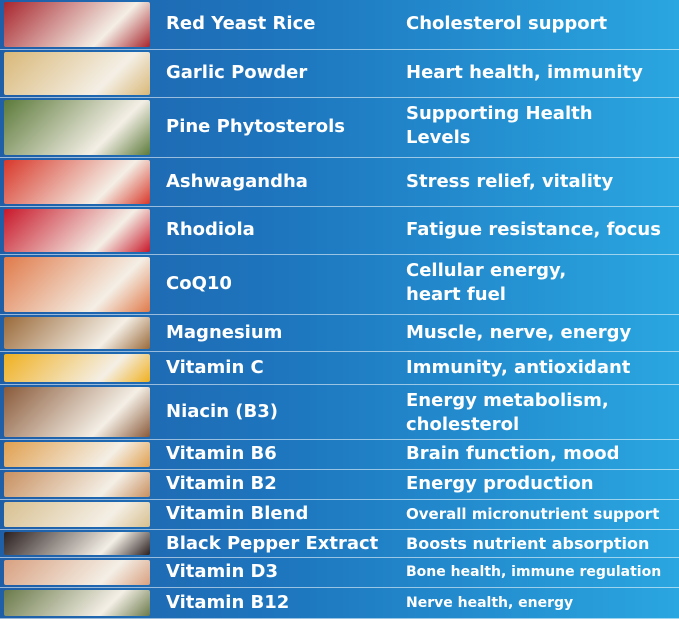 The image size is (679, 619). Describe the element at coordinates (533, 514) in the screenshot. I see `benefit-text: Overall micronutrient support` at that location.